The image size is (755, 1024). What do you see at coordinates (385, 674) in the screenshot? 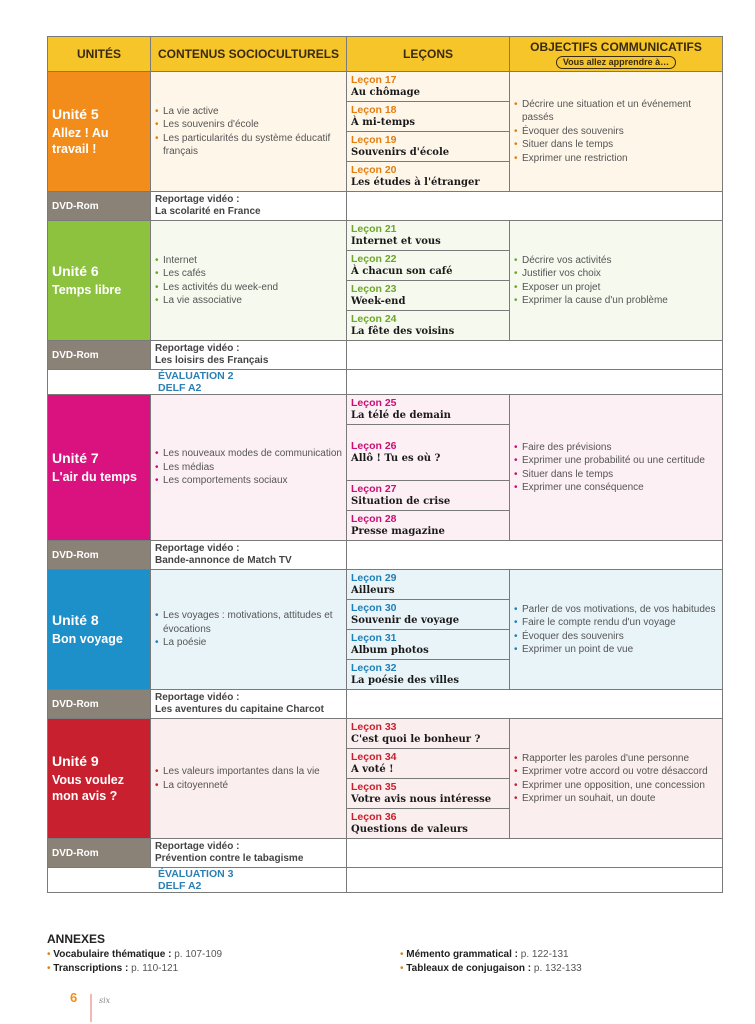
I see `lesson-row: Leçon 32 La poésie des villes` at bounding box center [385, 674].